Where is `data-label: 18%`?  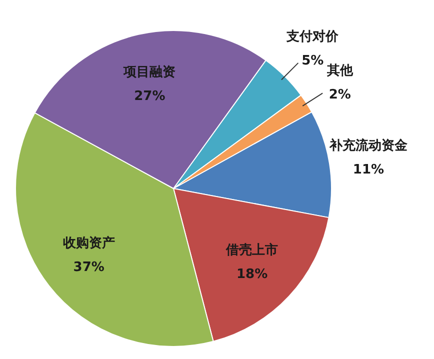 data-label: 18% is located at coordinates (252, 274).